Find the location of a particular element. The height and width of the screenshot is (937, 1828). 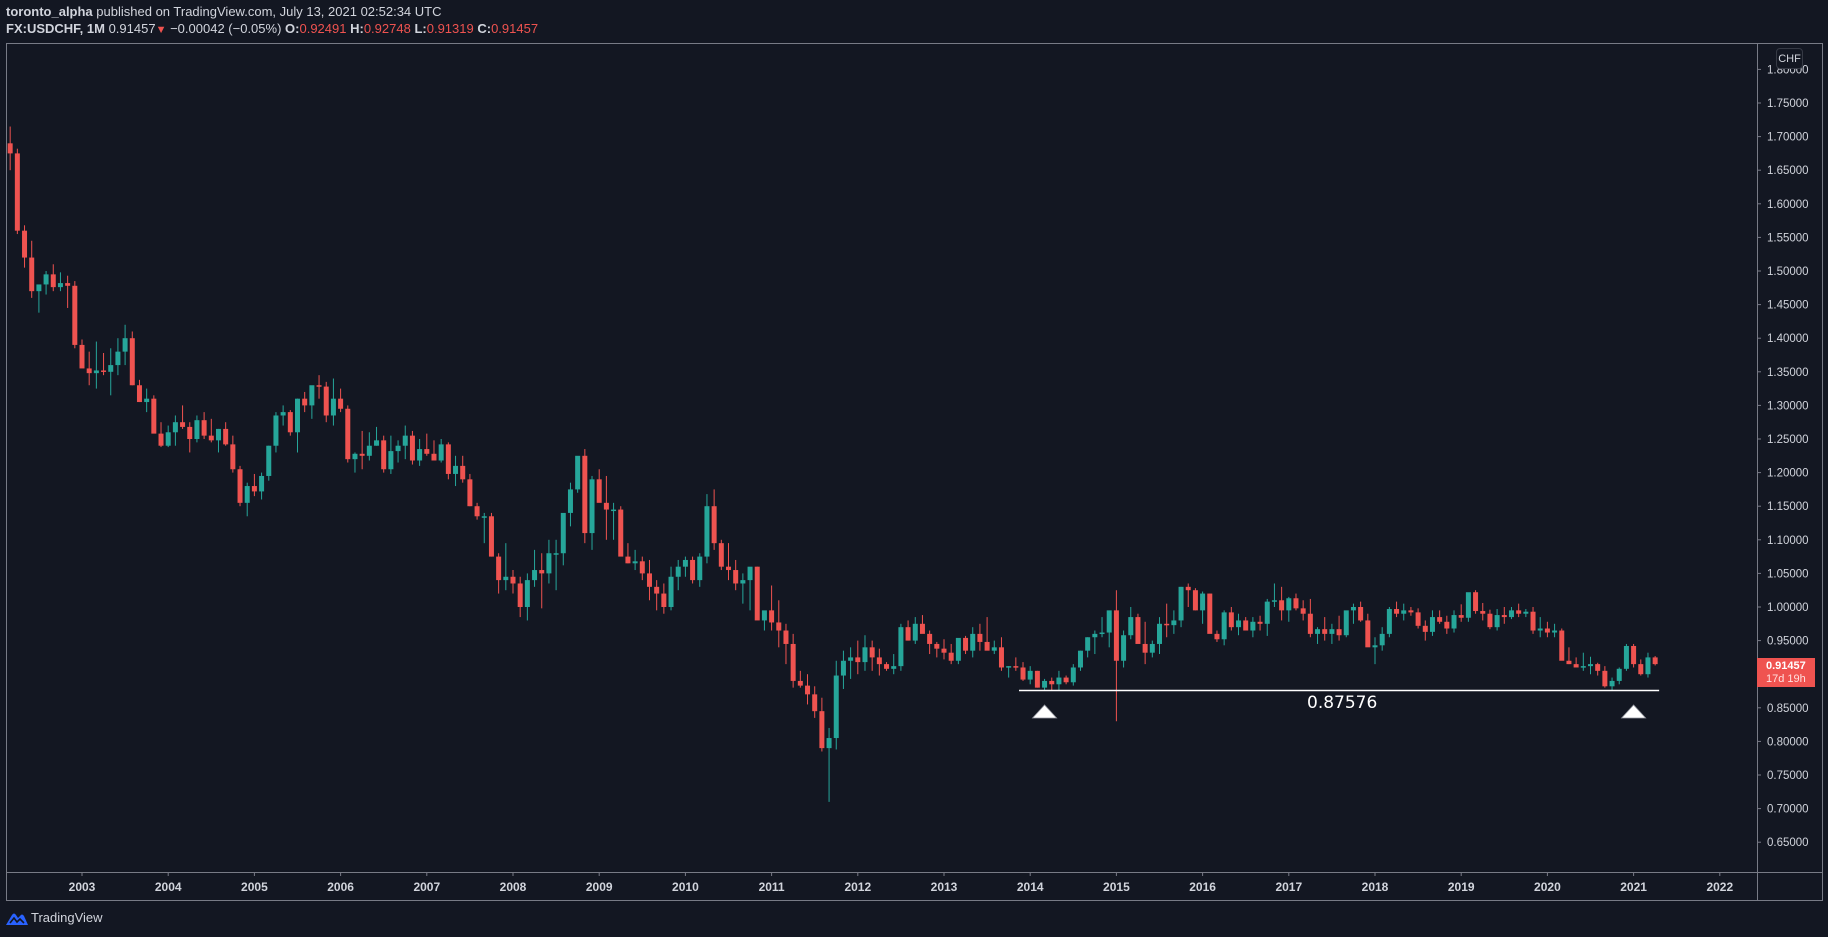

price-tick-label: 1.15000 is located at coordinates (1788, 507).